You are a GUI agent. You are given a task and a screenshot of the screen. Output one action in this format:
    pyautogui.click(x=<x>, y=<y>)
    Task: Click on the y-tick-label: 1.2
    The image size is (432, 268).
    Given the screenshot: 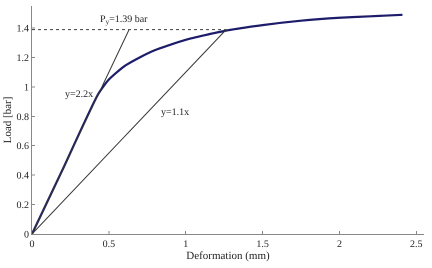 What is the action you would take?
    pyautogui.click(x=22, y=58)
    